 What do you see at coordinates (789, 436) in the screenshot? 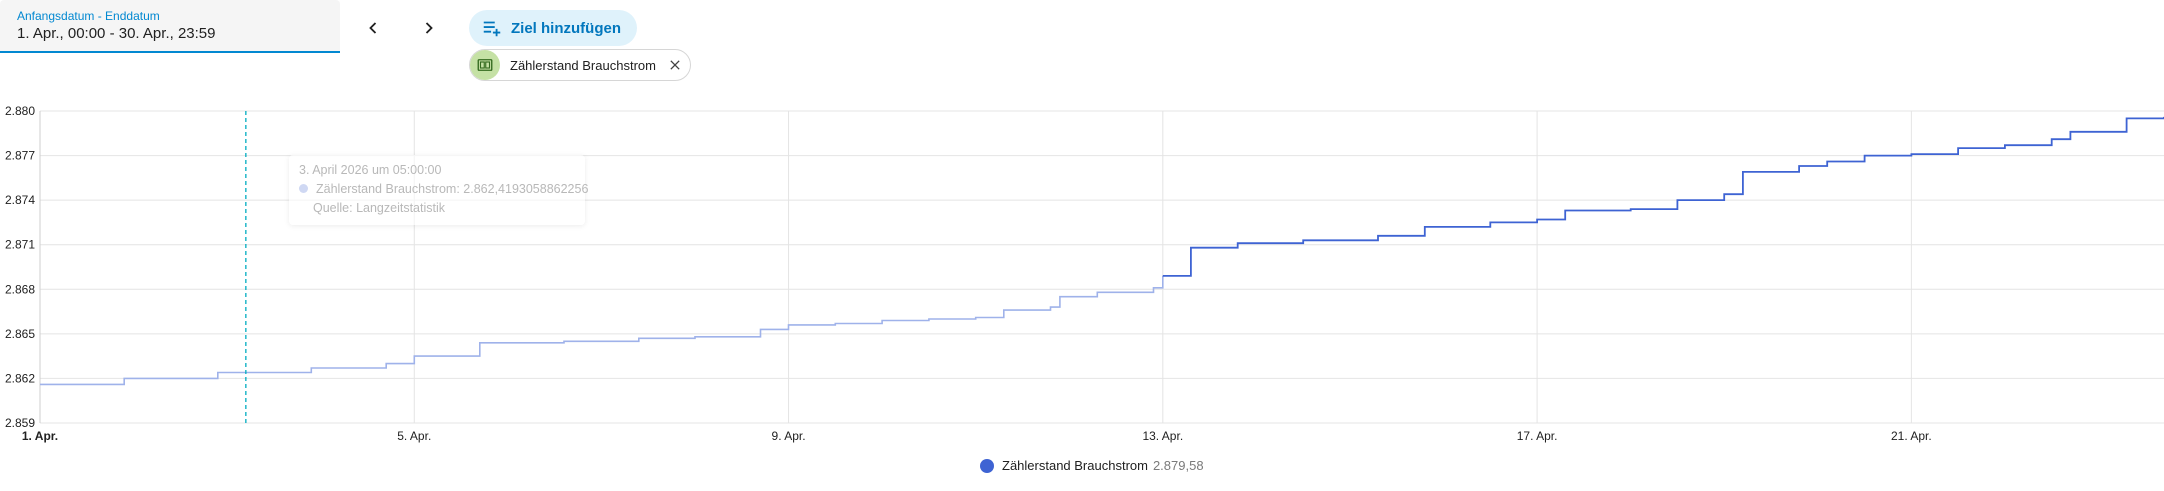
I see `x-tick-label: 9. Apr.` at bounding box center [789, 436].